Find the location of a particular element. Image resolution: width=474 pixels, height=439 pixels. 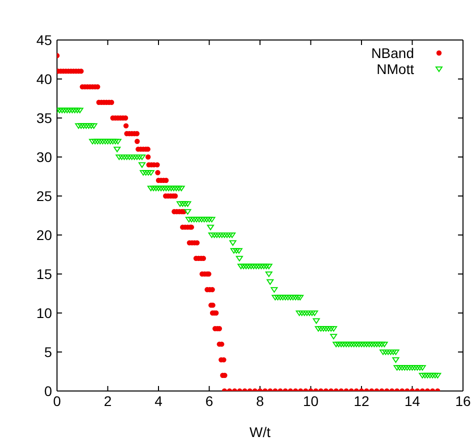

x-tick-label: 2 is located at coordinates (108, 400).